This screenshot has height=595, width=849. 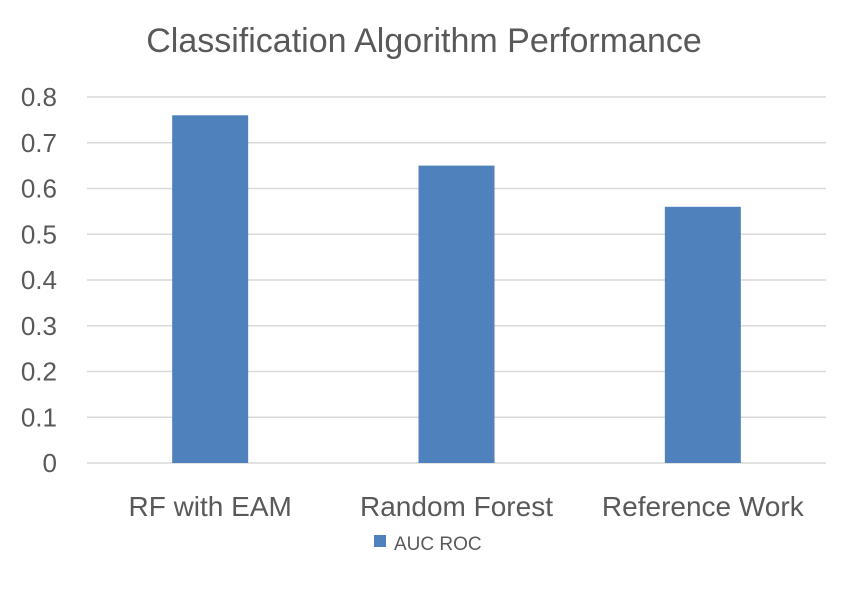 What do you see at coordinates (380, 541) in the screenshot?
I see `legend-swatch` at bounding box center [380, 541].